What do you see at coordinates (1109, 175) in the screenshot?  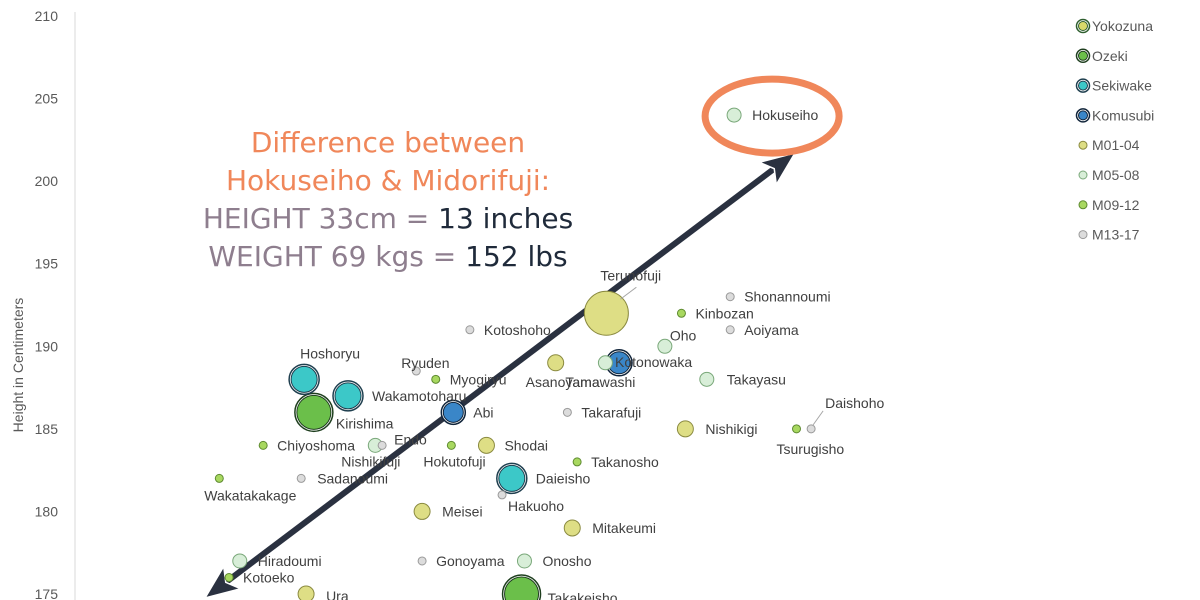 I see `legend-item: M05-08` at bounding box center [1109, 175].